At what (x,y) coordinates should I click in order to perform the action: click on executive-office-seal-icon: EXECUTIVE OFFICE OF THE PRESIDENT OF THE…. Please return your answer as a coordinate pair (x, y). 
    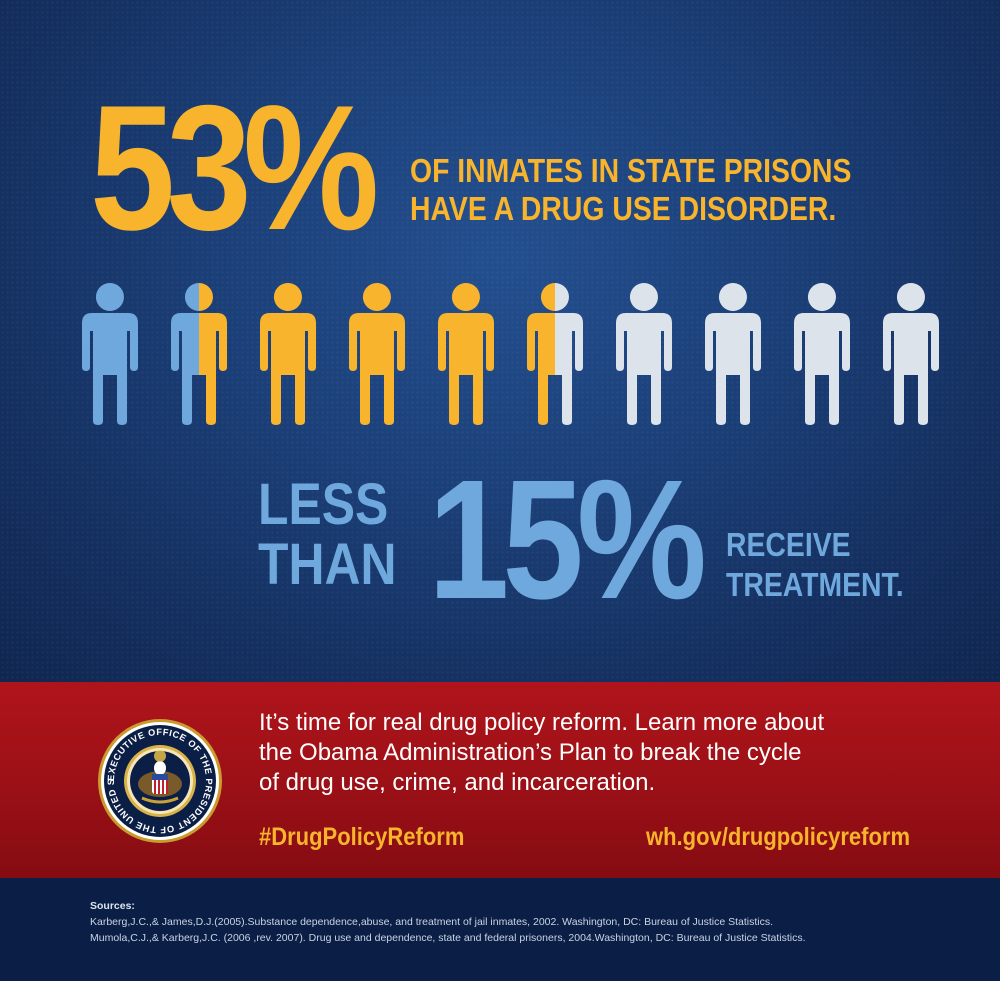
    Looking at the image, I should click on (160, 781).